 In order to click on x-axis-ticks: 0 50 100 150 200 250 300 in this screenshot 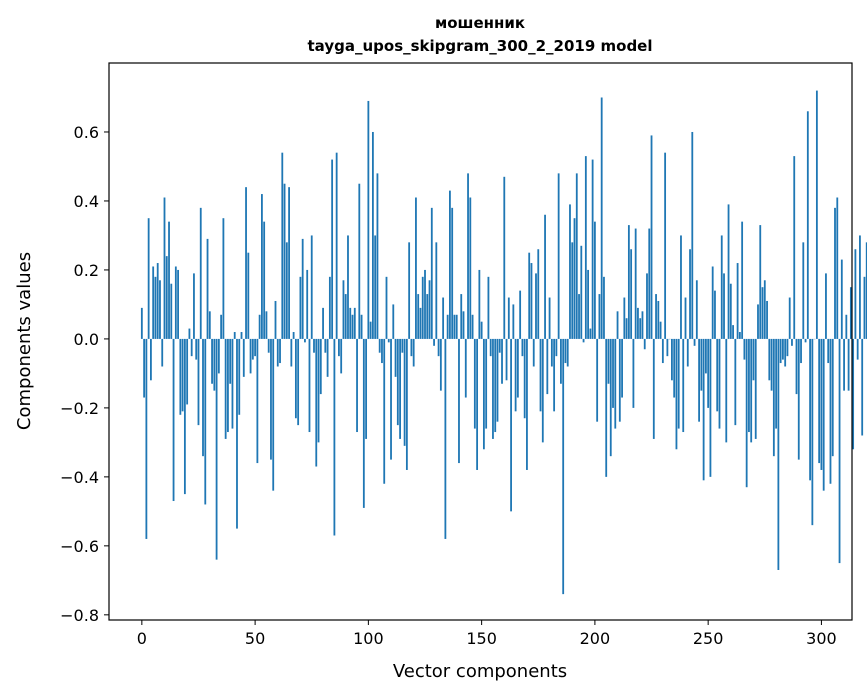, I will do `click(487, 634)`.